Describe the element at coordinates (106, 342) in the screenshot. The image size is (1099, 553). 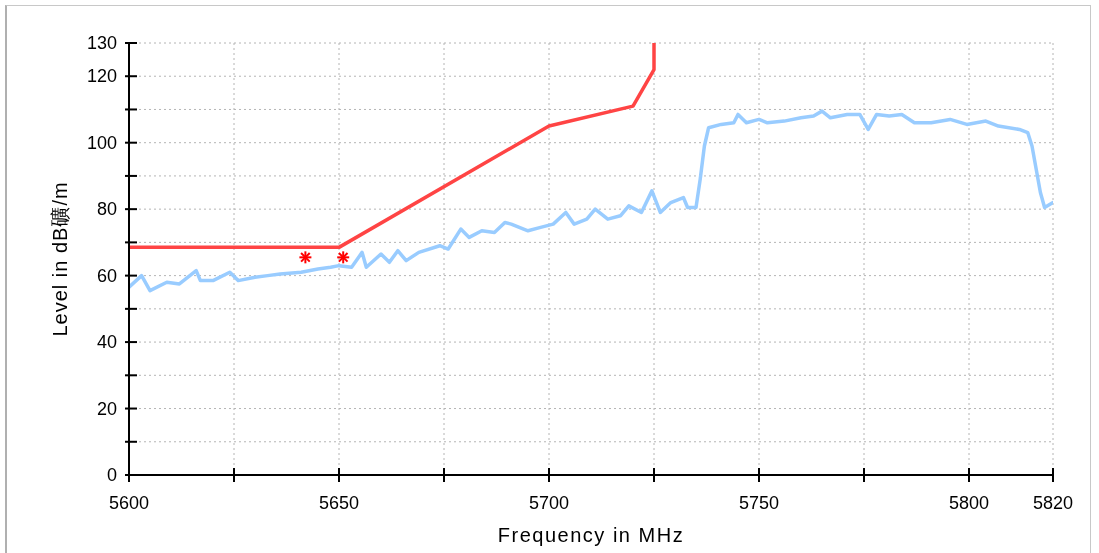
I see `y-tick-label: 40` at that location.